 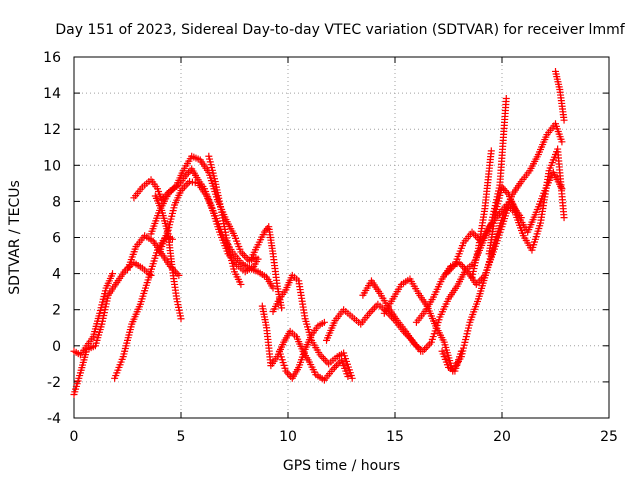 What do you see at coordinates (54, 383) in the screenshot?
I see `y-tick-label: -2` at bounding box center [54, 383].